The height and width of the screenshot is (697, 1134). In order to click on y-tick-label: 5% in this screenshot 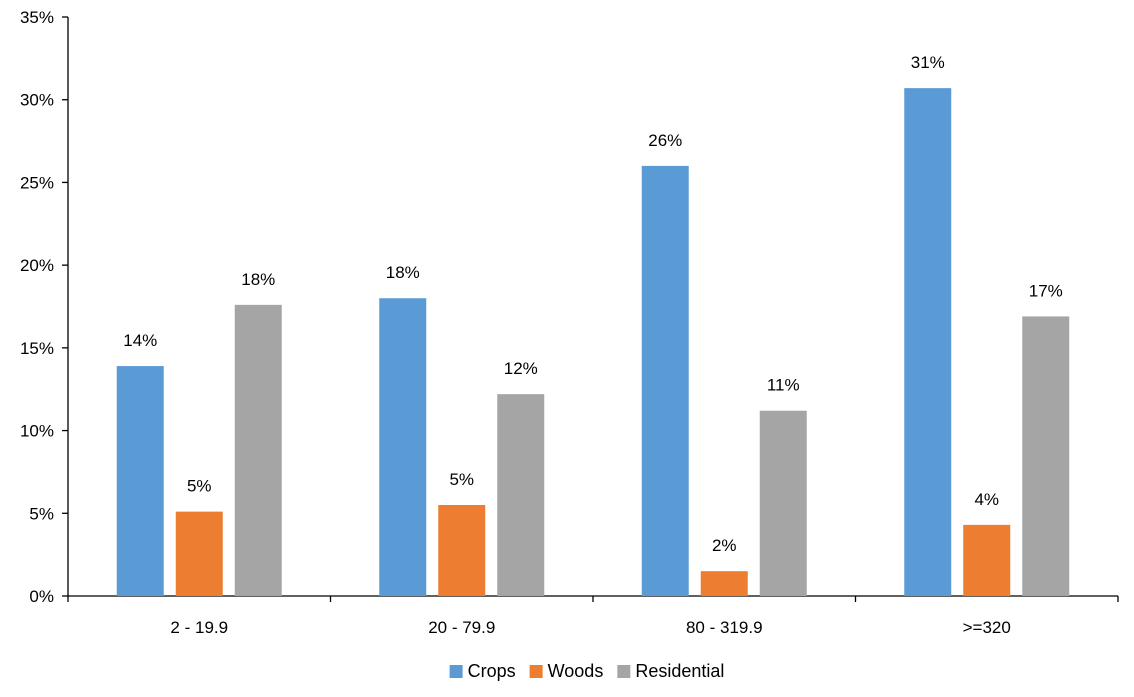, I will do `click(41, 513)`.